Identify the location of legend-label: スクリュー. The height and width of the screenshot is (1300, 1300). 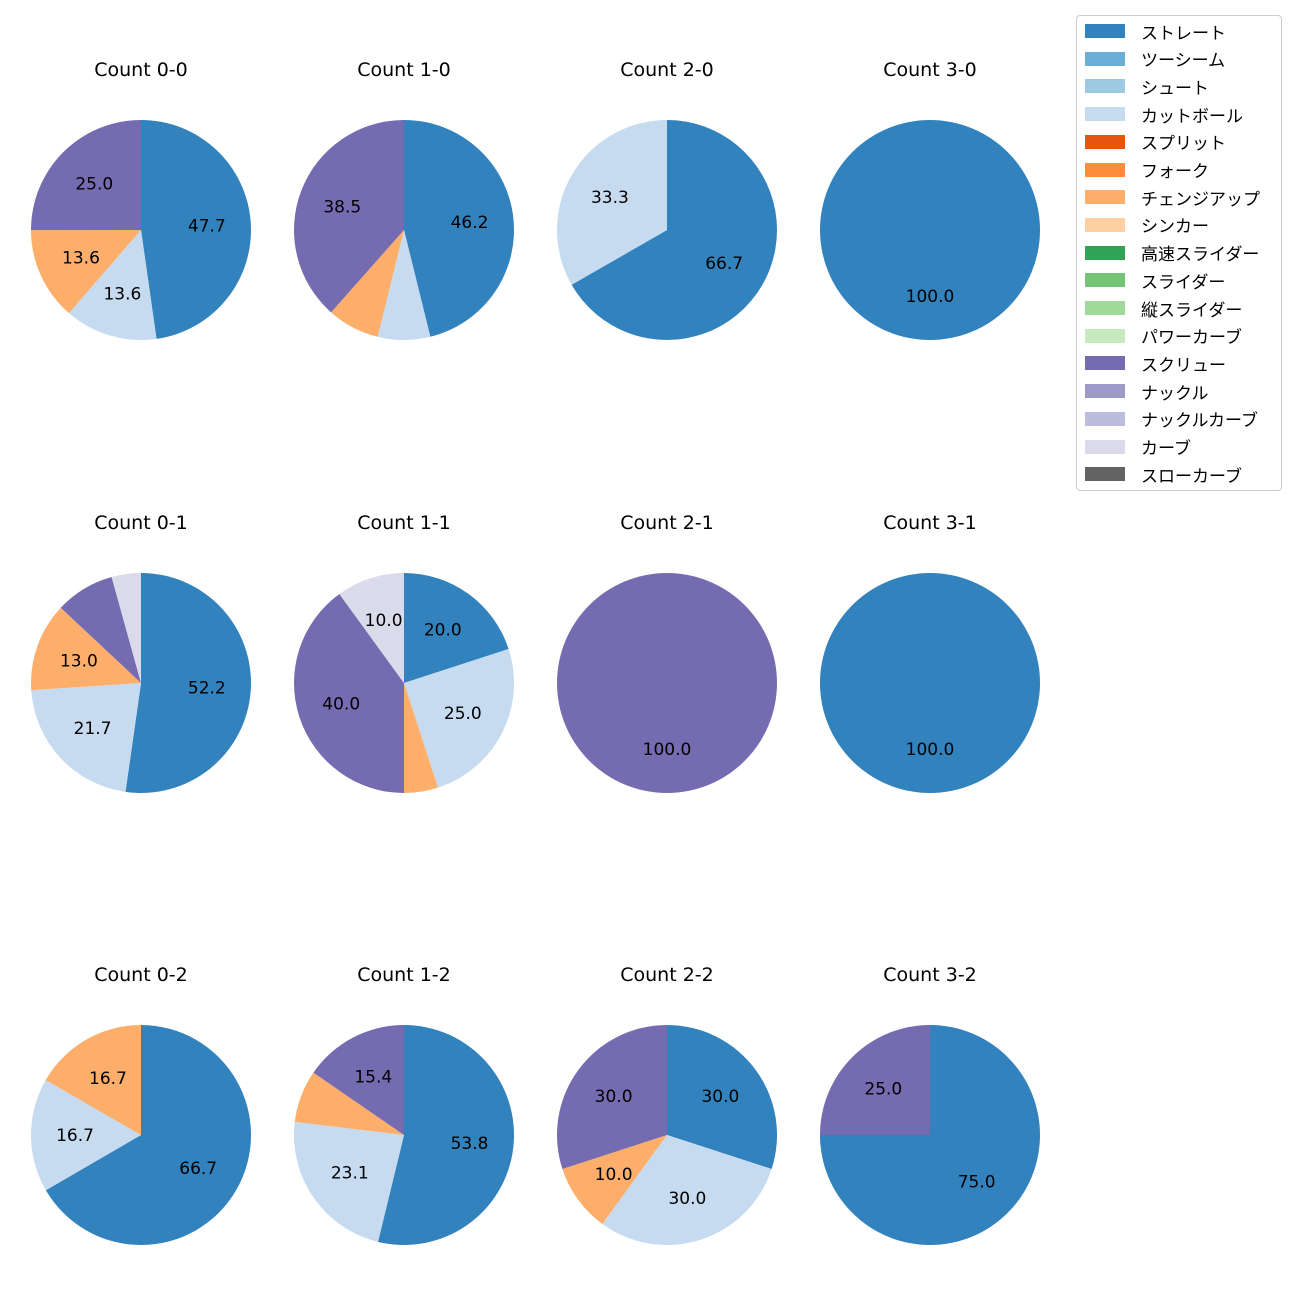
(1183, 365).